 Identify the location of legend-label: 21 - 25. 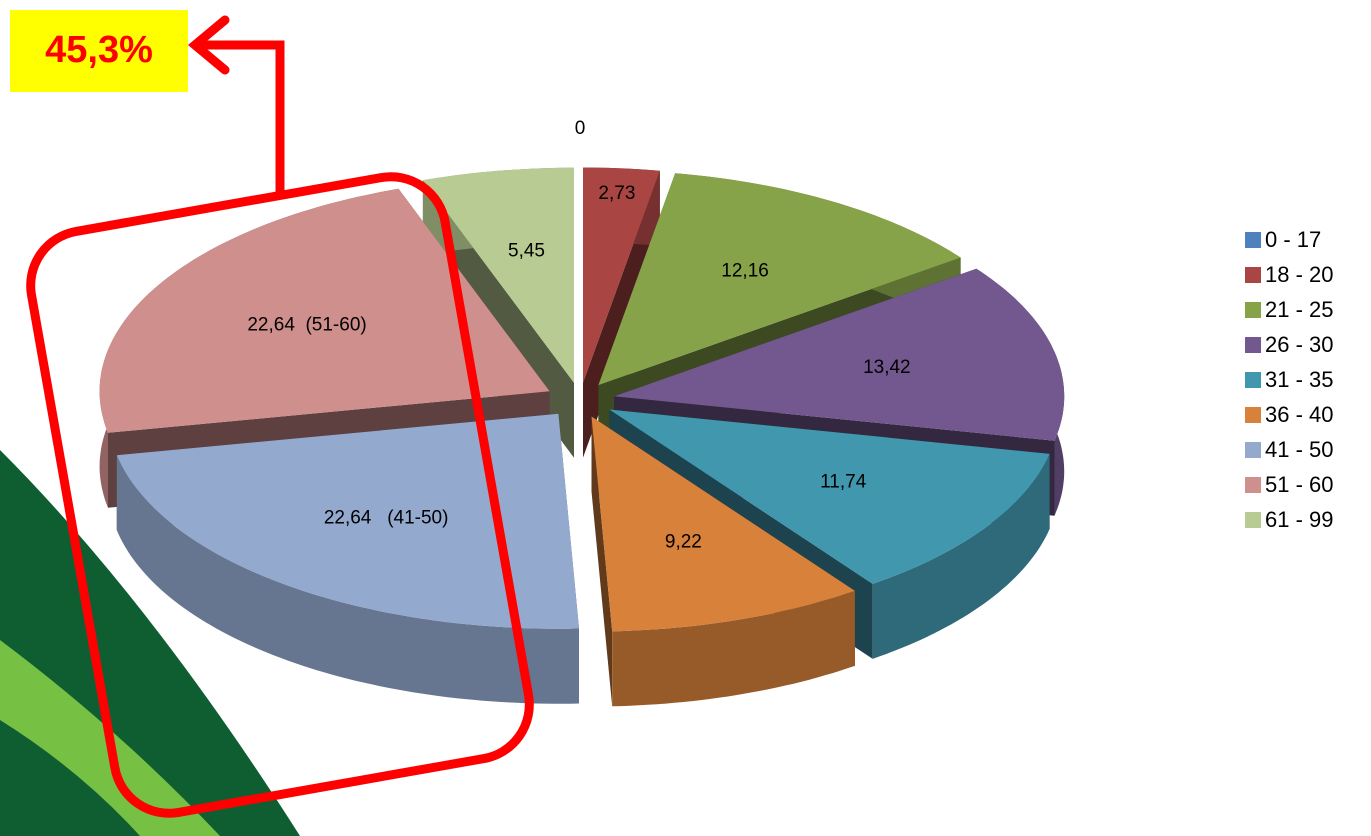
(1299, 309).